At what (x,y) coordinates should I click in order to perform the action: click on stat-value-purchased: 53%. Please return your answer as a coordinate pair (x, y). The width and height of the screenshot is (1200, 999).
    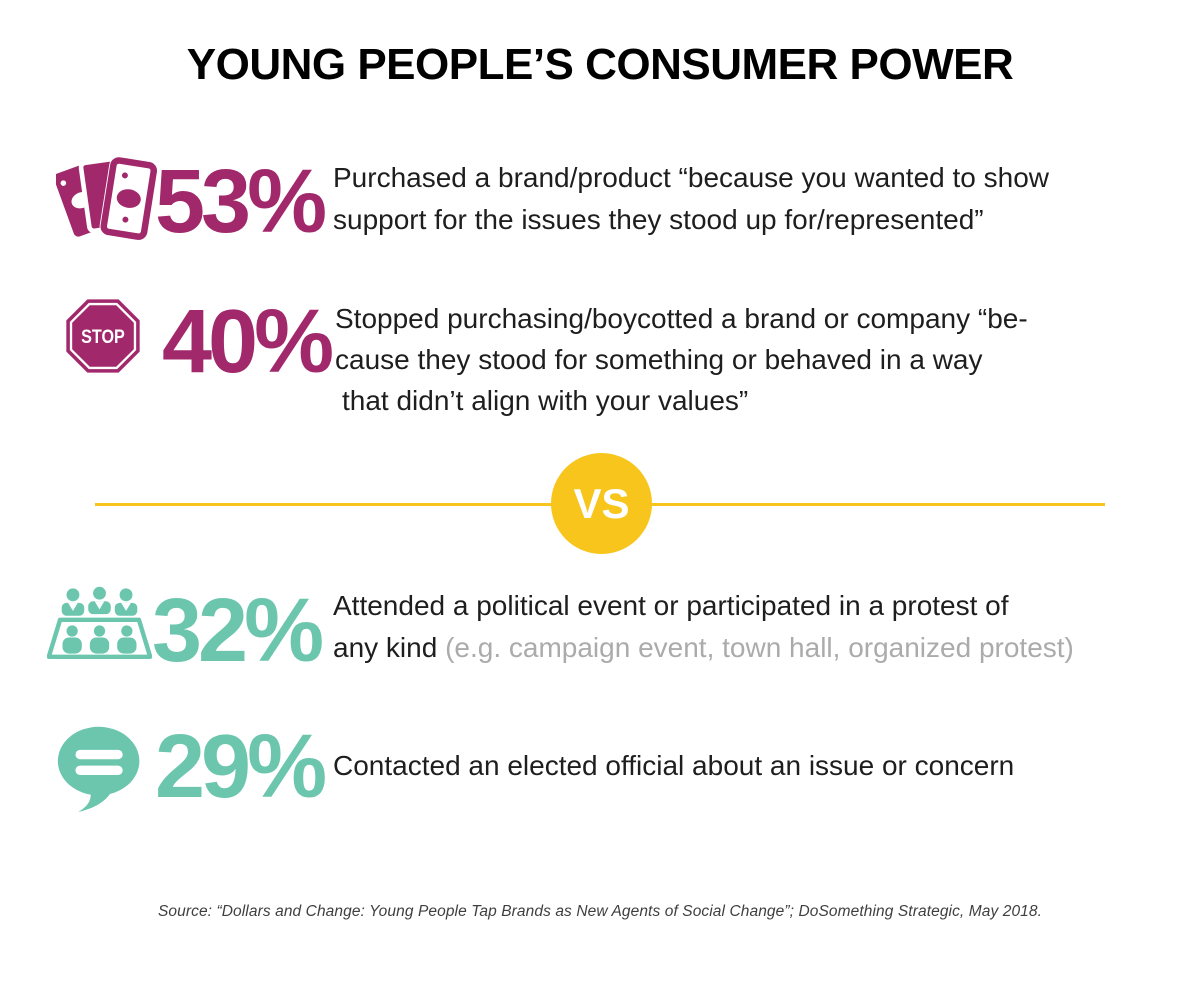
    Looking at the image, I should click on (241, 202).